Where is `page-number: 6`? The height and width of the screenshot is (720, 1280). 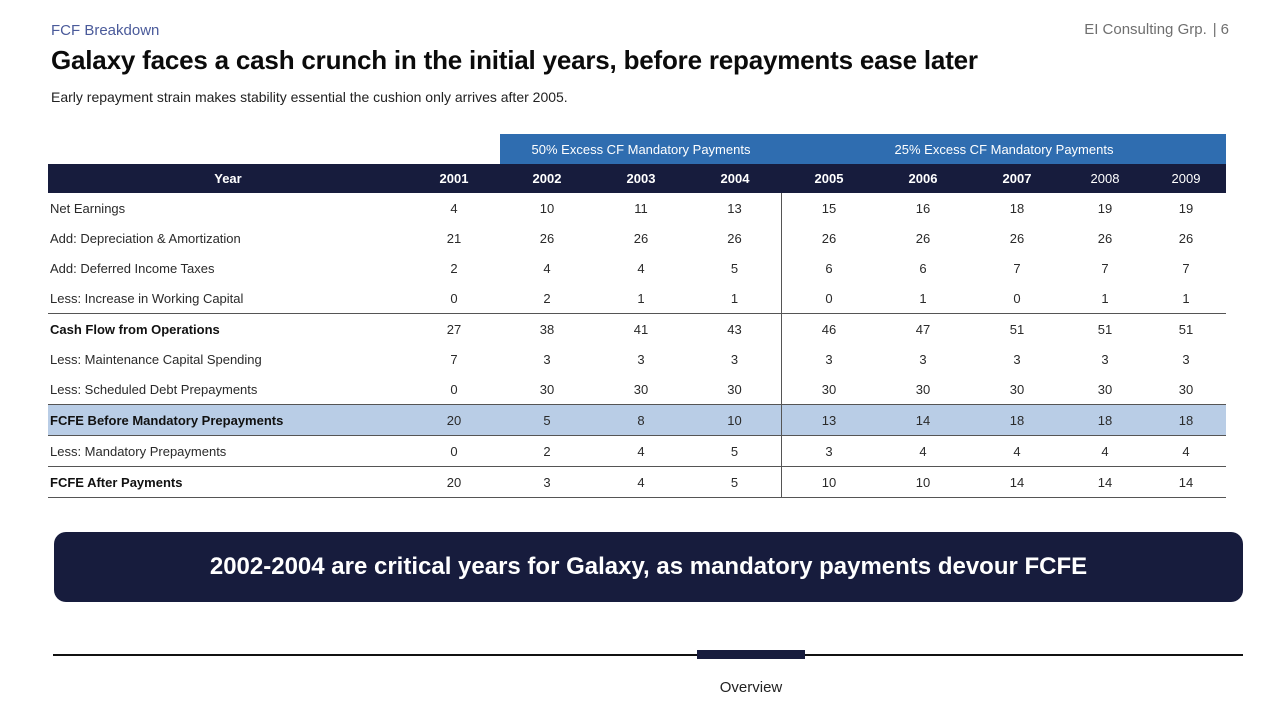 page-number: 6 is located at coordinates (1224, 29).